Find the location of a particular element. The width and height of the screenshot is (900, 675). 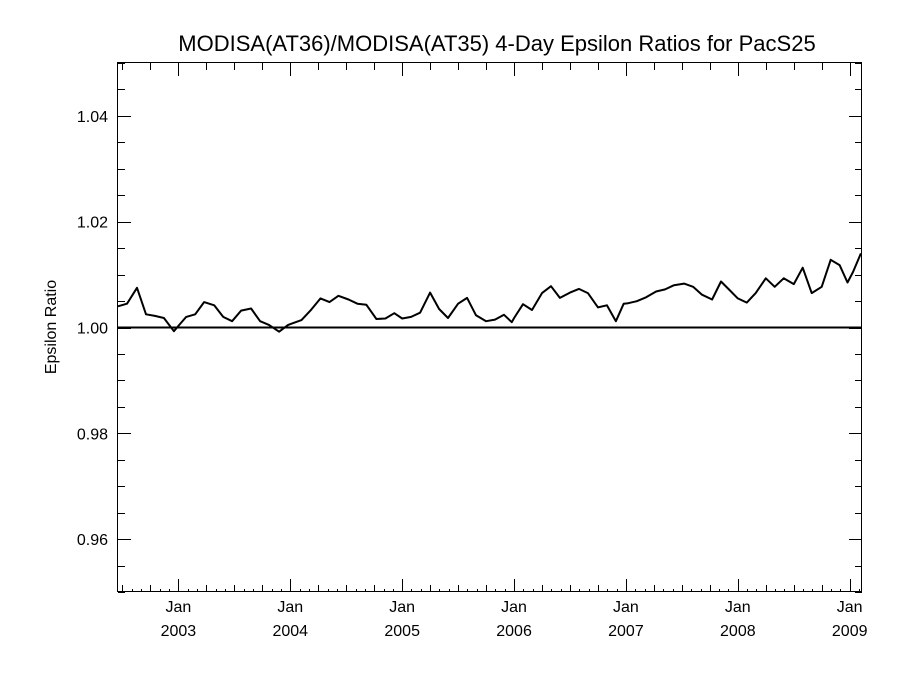

y-axis-label: Epsilon Ratio is located at coordinates (51, 327).